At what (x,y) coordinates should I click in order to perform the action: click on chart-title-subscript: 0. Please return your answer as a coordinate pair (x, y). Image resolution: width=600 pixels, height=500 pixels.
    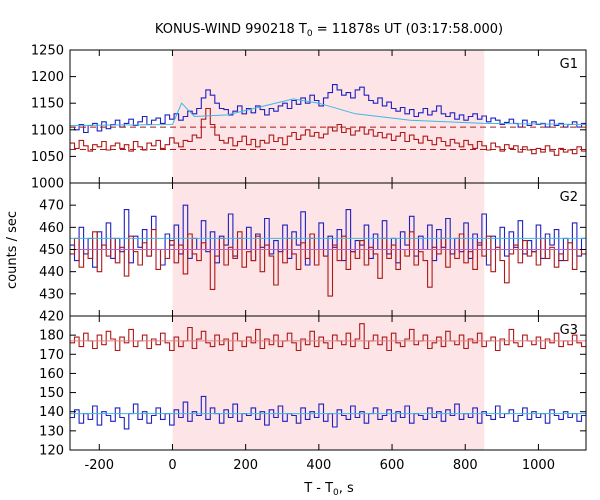
    Looking at the image, I should click on (310, 34).